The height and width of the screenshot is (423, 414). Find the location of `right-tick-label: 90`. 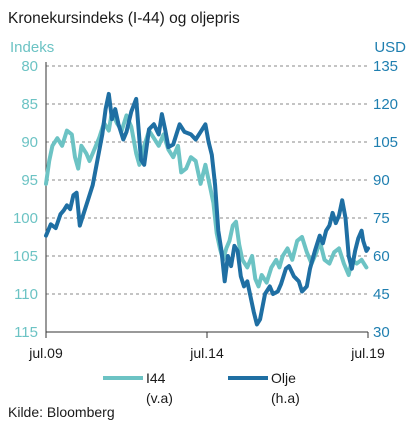

right-tick-label: 90 is located at coordinates (381, 180).